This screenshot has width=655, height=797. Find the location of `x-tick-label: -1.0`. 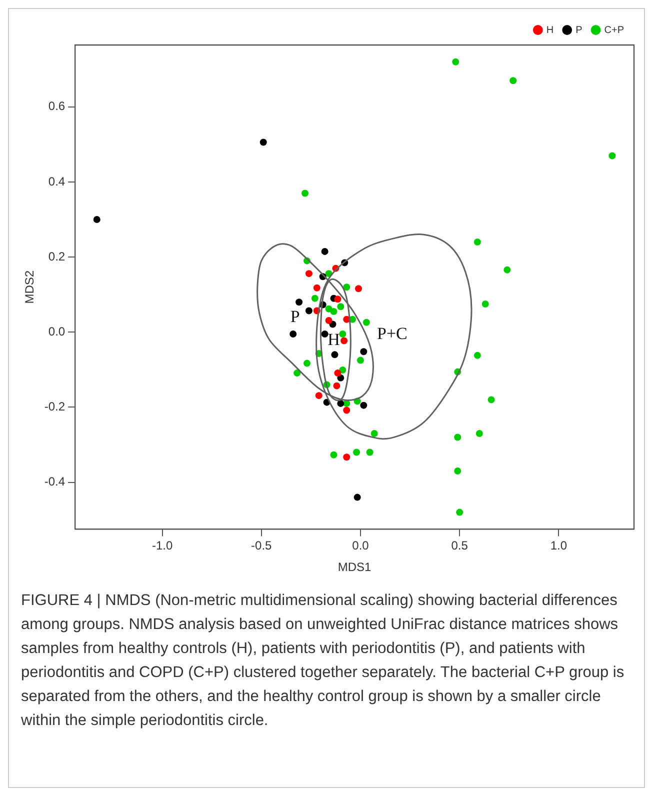

x-tick-label: -1.0 is located at coordinates (162, 545).